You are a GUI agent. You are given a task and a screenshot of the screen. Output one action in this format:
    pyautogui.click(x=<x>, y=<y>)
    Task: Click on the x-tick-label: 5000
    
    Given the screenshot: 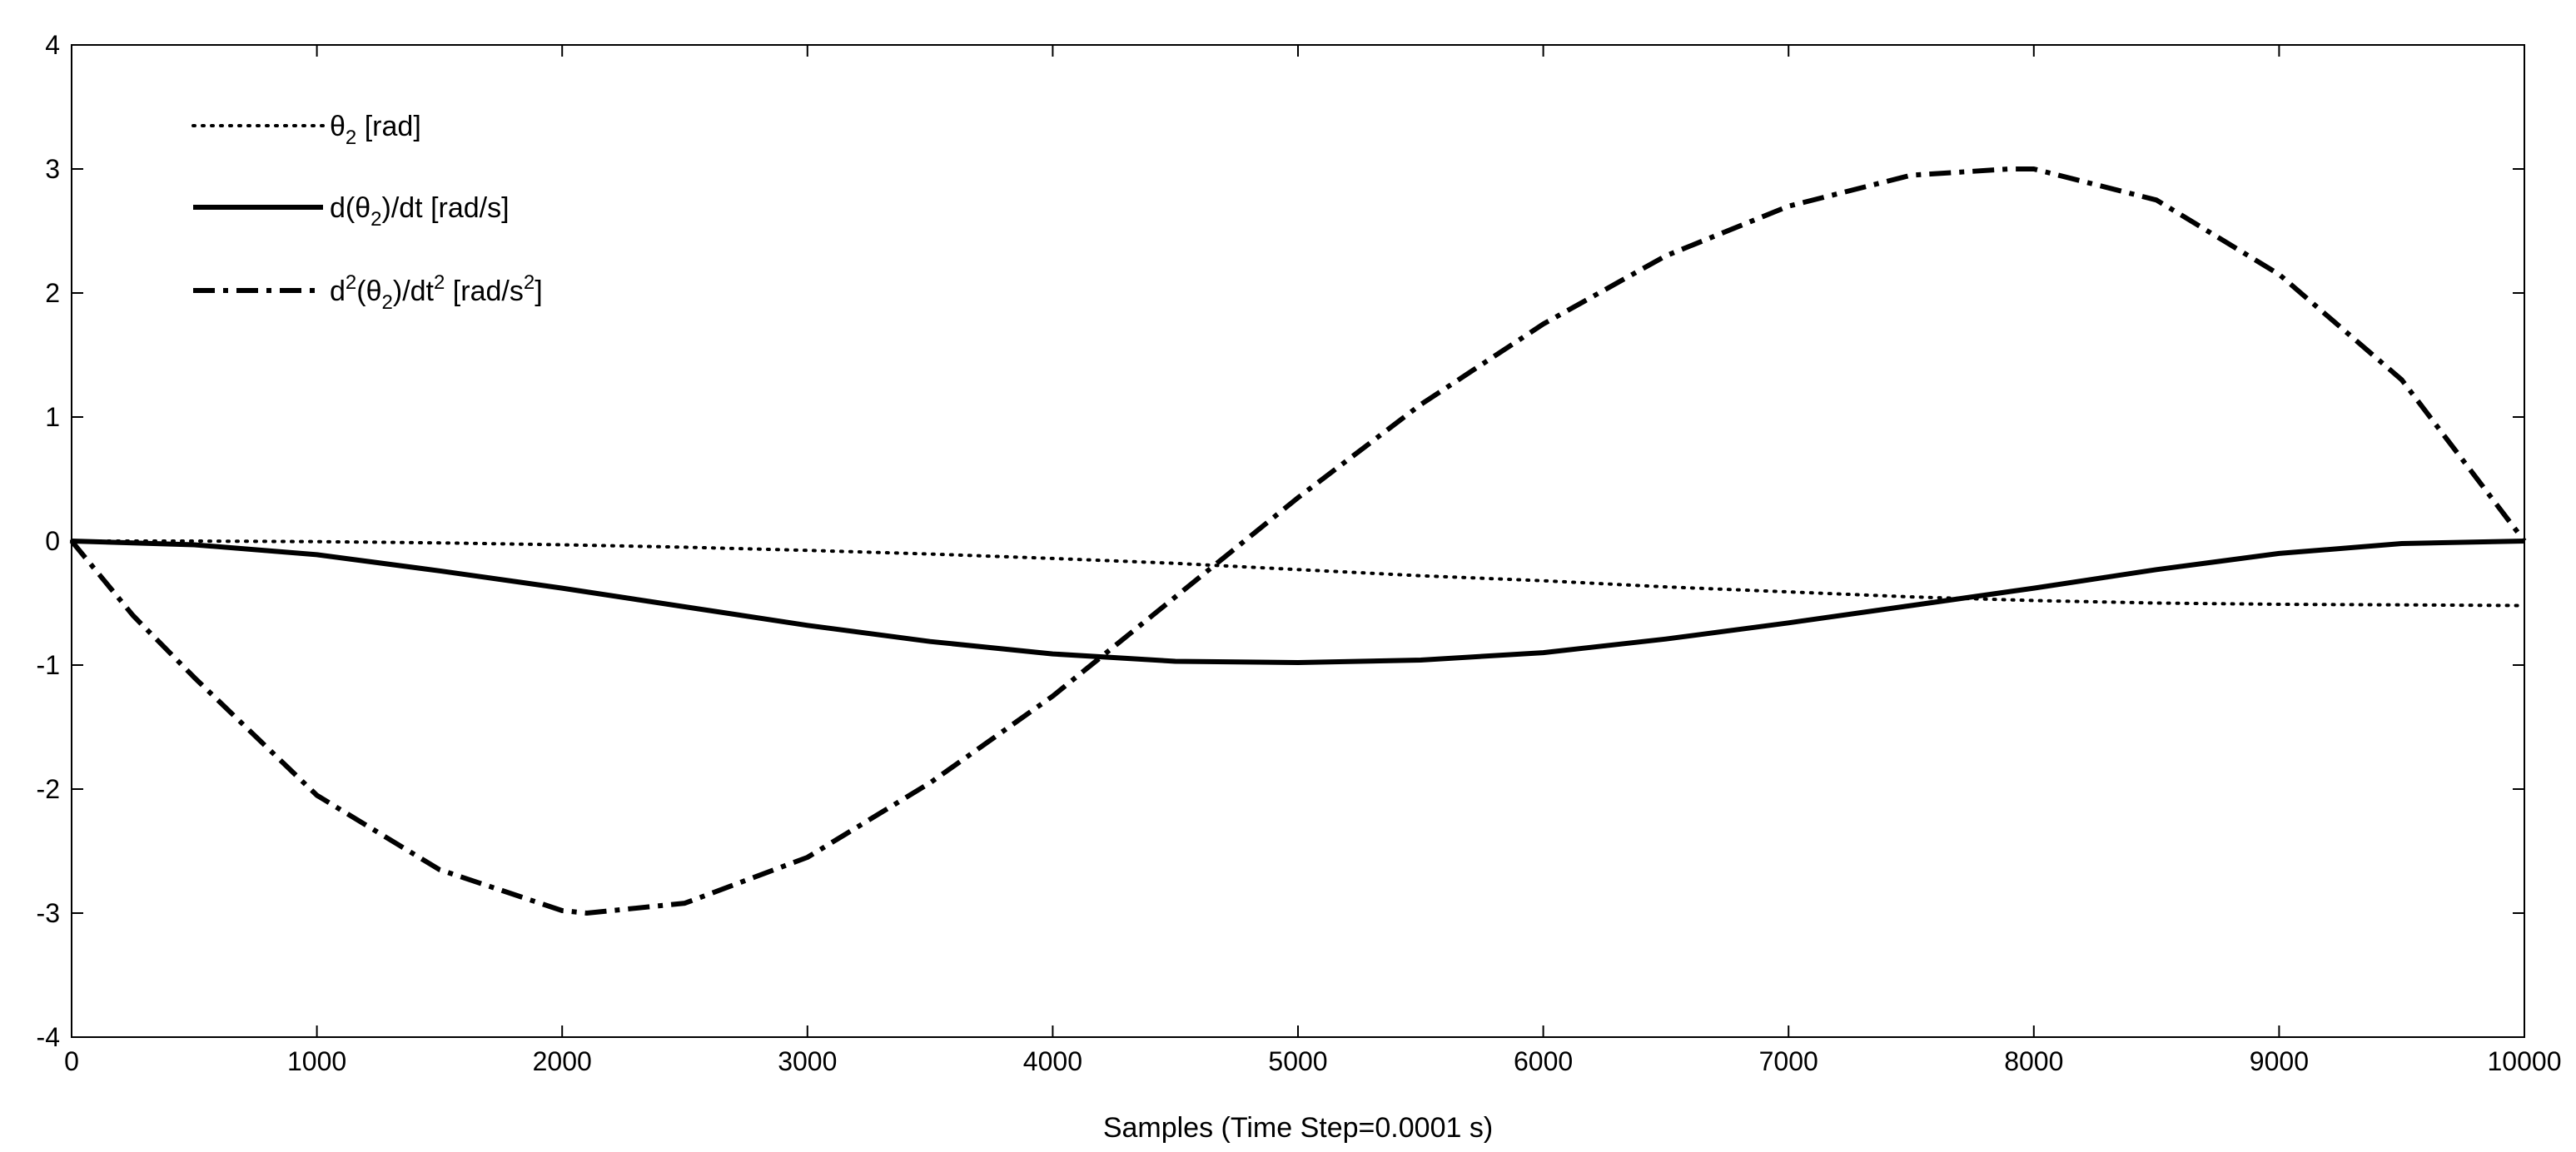 What is the action you would take?
    pyautogui.click(x=1297, y=1061)
    